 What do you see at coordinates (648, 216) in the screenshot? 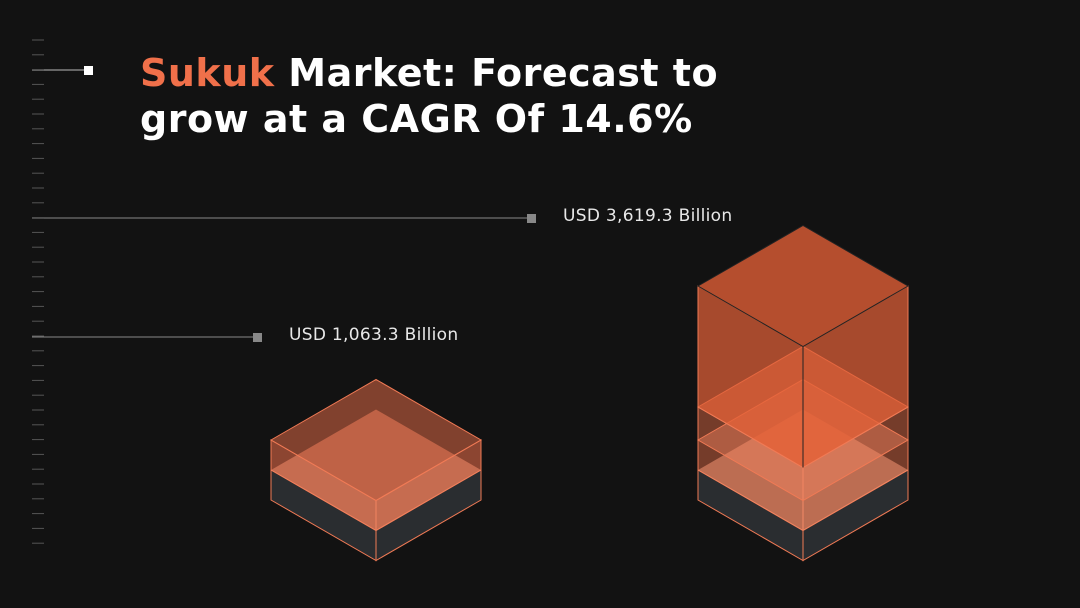
I see `value-label: USD 3,619.3 Billion` at bounding box center [648, 216].